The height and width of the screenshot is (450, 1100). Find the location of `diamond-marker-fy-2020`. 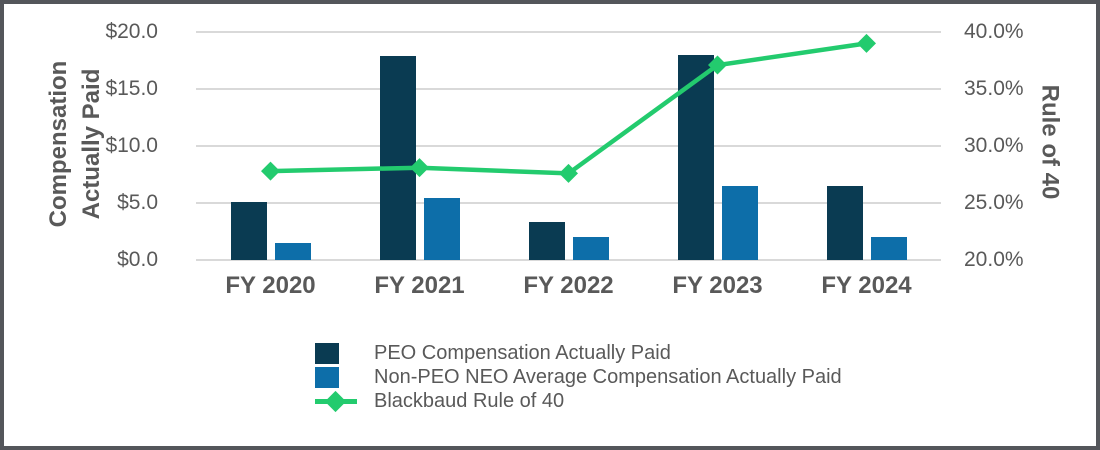

diamond-marker-fy-2020 is located at coordinates (270, 171).